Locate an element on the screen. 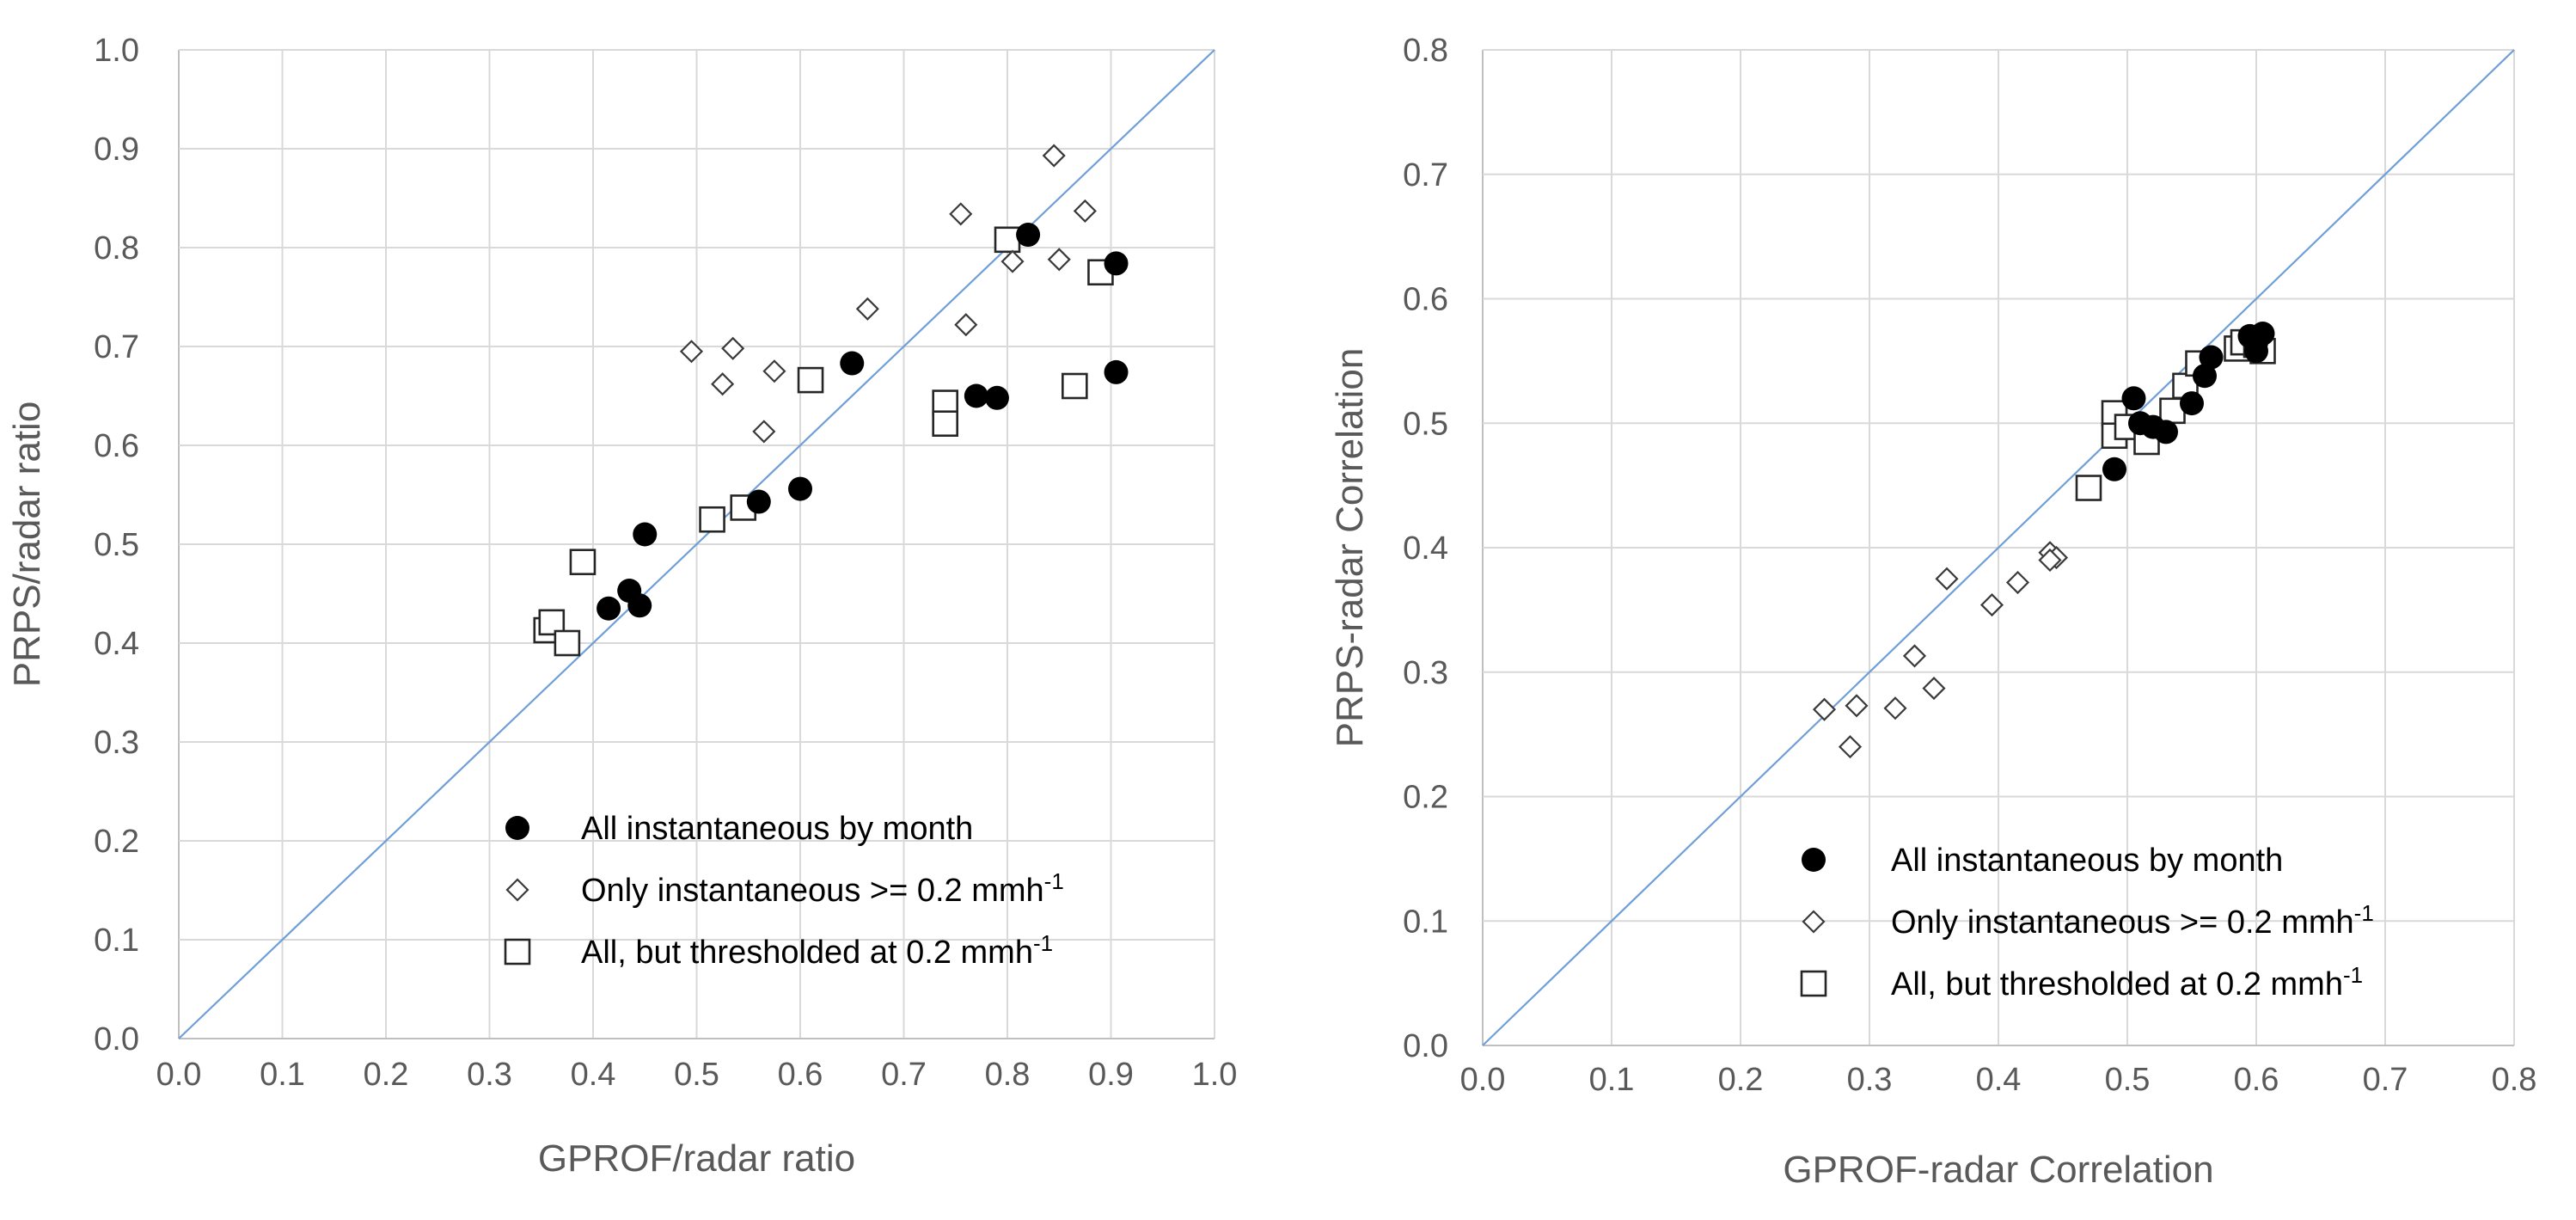 This screenshot has height=1220, width=2576. x-tick-label: 0.8 is located at coordinates (1008, 1075).